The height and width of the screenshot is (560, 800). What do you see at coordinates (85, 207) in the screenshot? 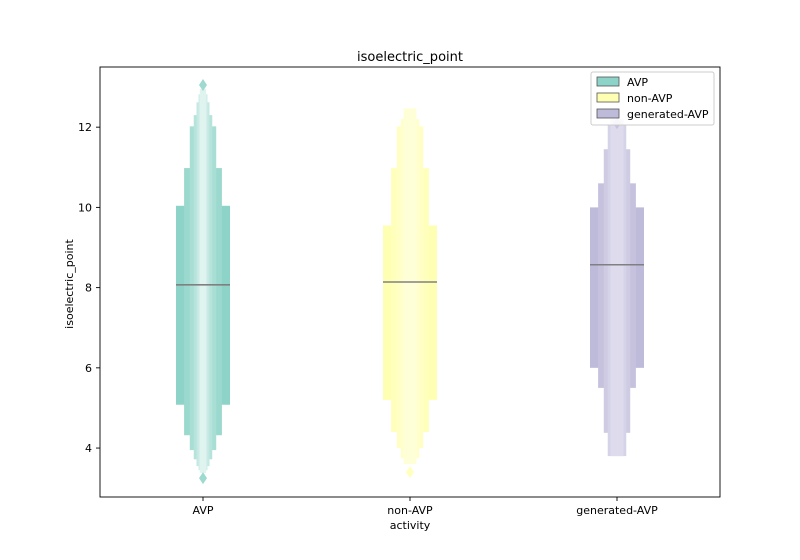
I see `y-tick-label: 10` at bounding box center [85, 207].